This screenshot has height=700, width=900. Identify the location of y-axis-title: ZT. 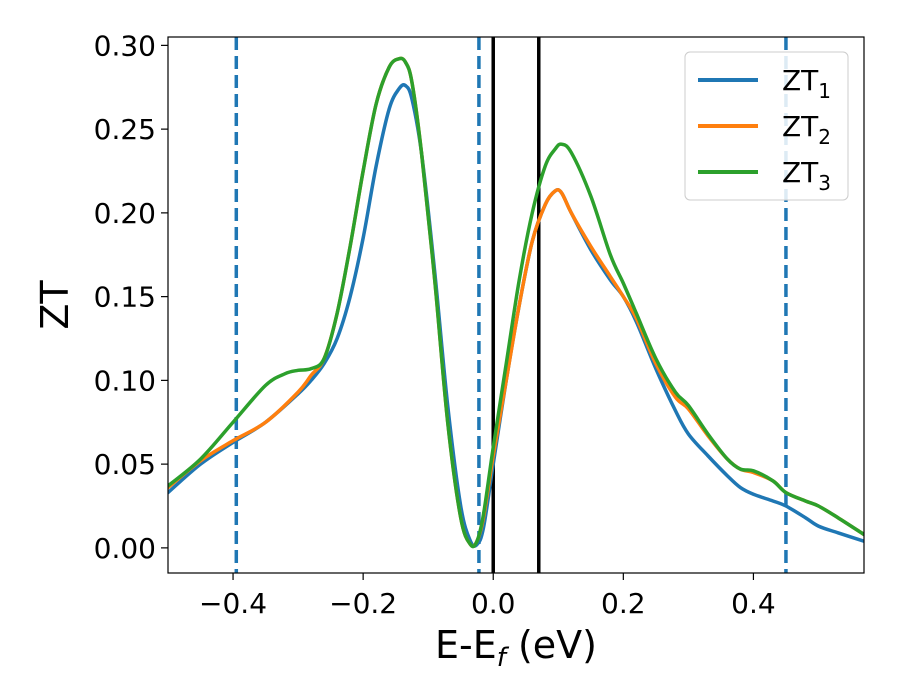
(55, 305).